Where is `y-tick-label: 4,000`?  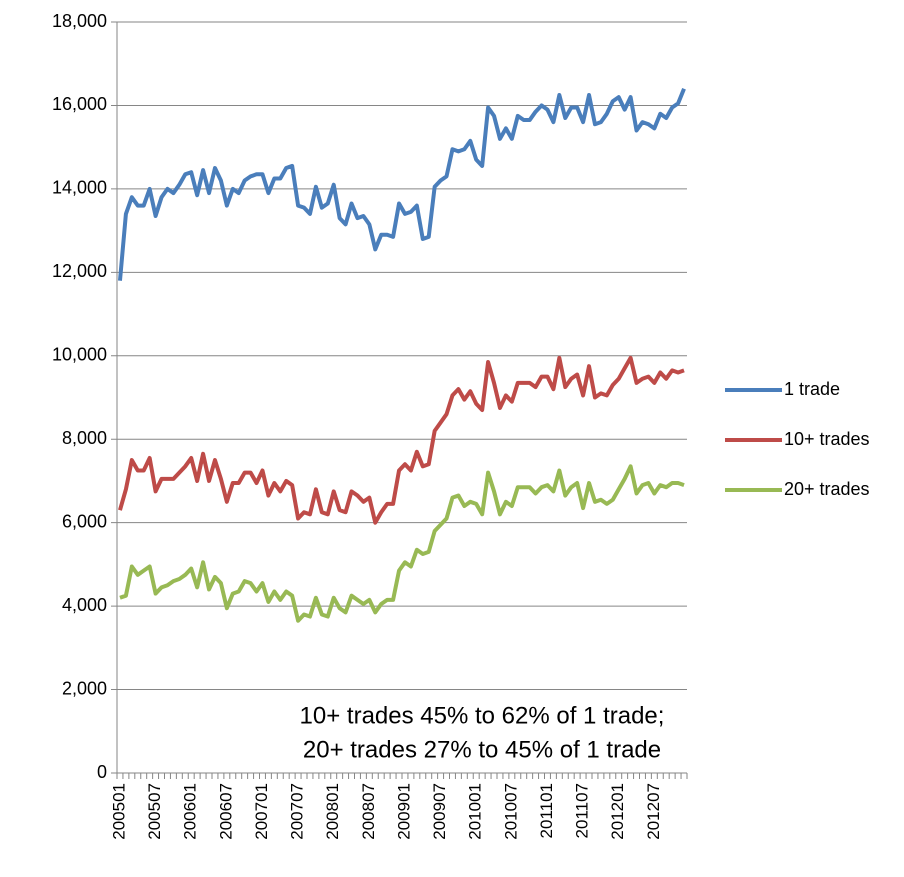 y-tick-label: 4,000 is located at coordinates (84, 605).